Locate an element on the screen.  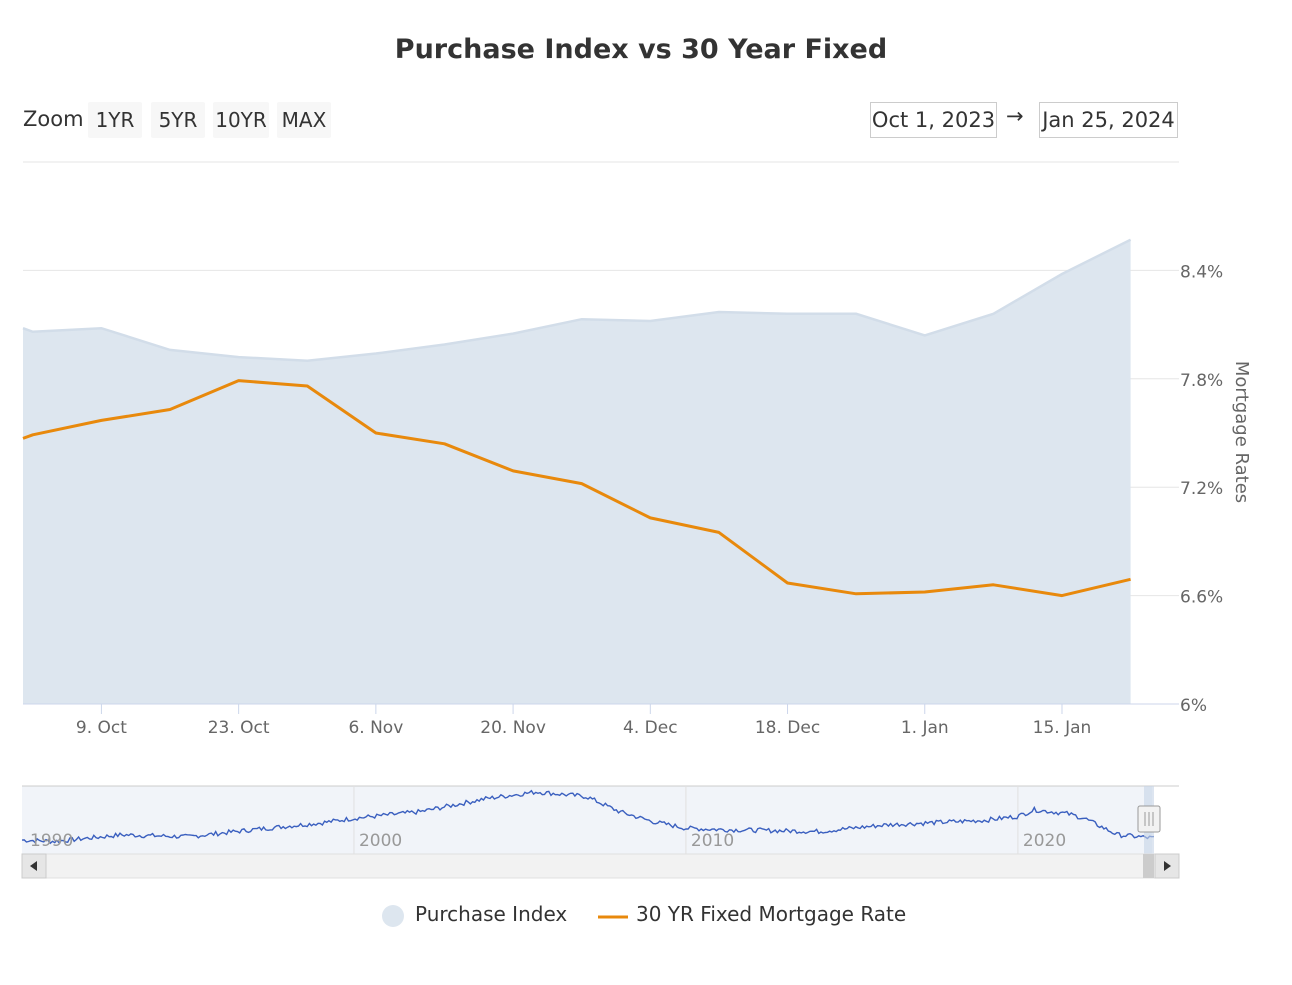
y-tick-label: 8.4% is located at coordinates (1201, 272).